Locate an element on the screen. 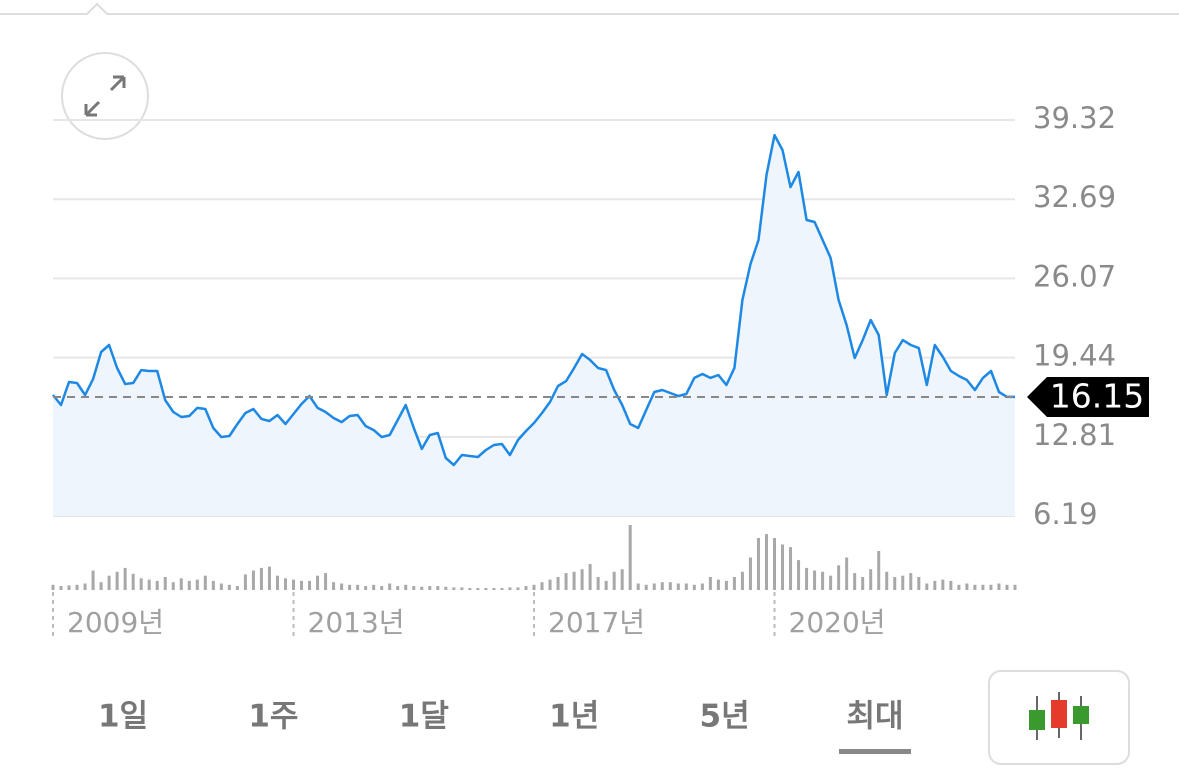  range-tab: 1년 is located at coordinates (574, 717).